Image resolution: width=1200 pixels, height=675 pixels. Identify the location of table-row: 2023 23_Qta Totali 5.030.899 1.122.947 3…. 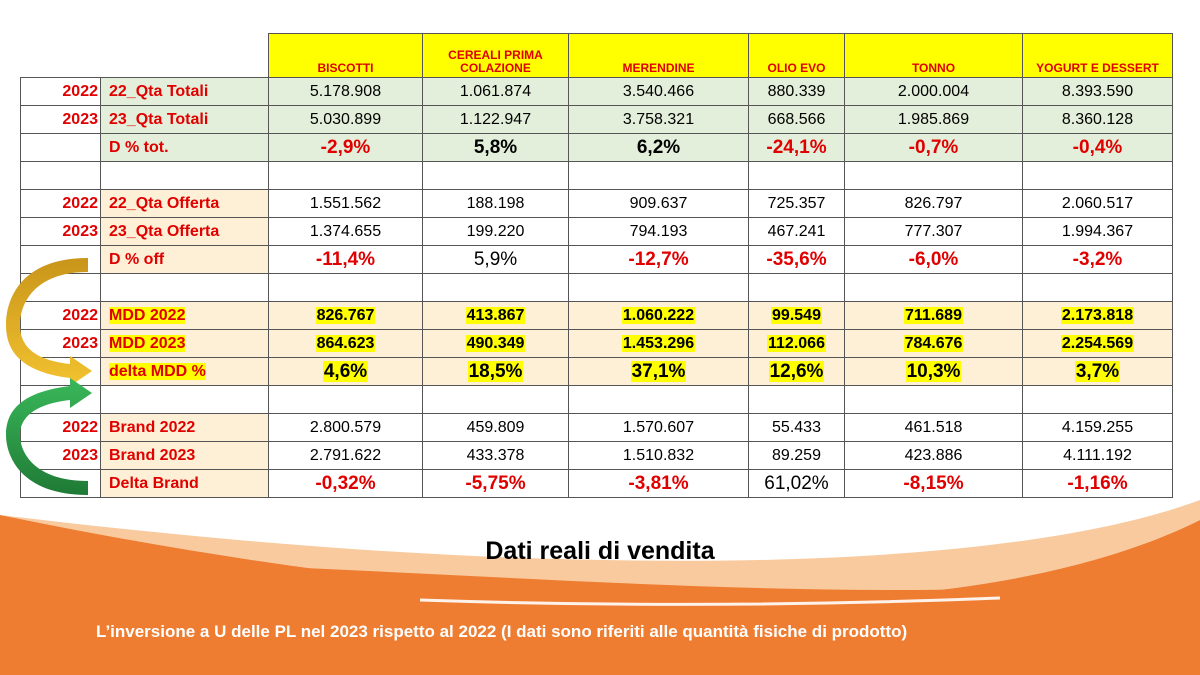
(596, 119).